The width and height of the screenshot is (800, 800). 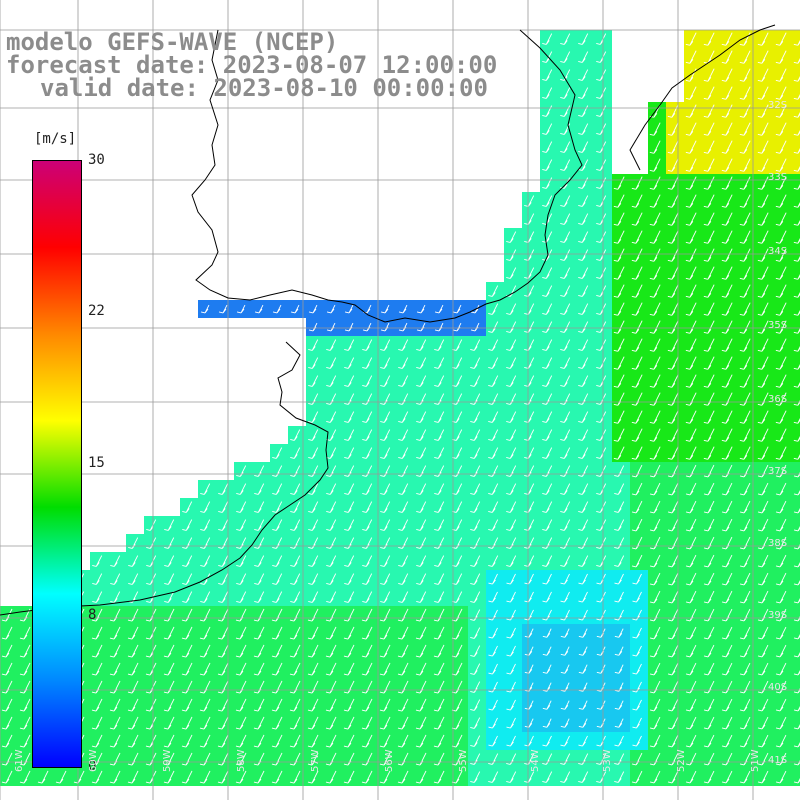 What do you see at coordinates (172, 42) in the screenshot?
I see `model-title: modelo GEFS-WAVE (NCEP)` at bounding box center [172, 42].